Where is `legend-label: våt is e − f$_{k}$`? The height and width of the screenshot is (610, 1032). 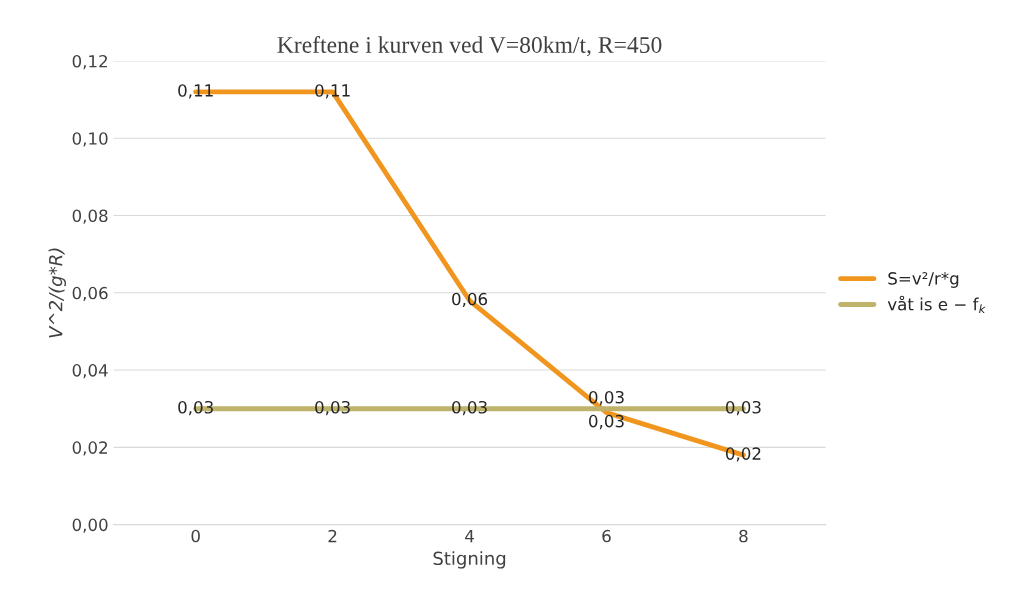
legend-label: våt is e − f$_{k}$ is located at coordinates (936, 304).